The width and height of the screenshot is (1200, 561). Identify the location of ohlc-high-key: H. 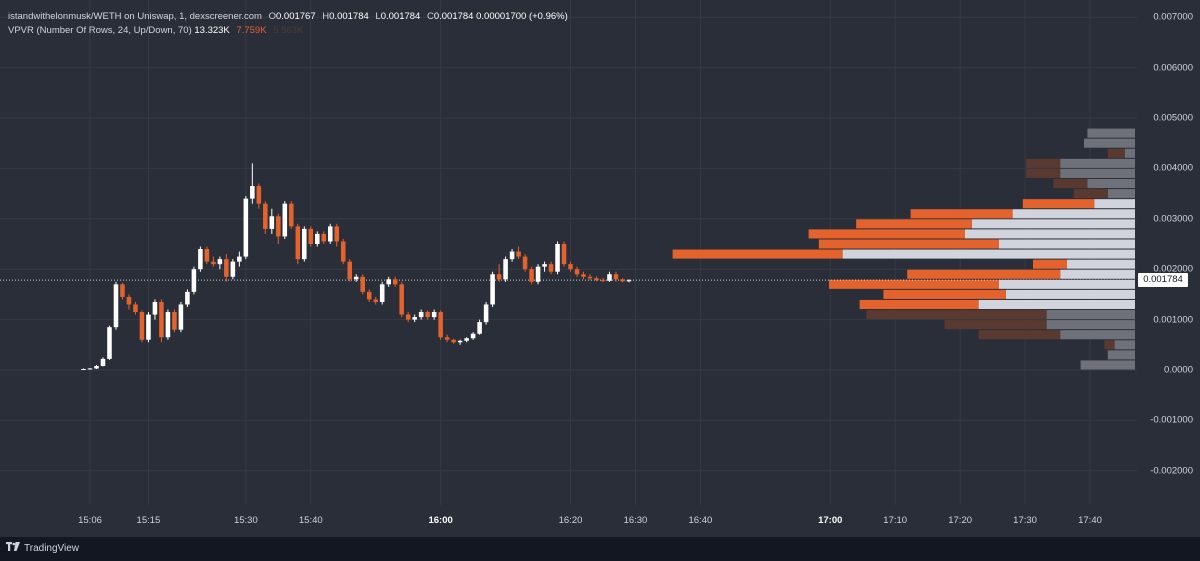
(326, 16).